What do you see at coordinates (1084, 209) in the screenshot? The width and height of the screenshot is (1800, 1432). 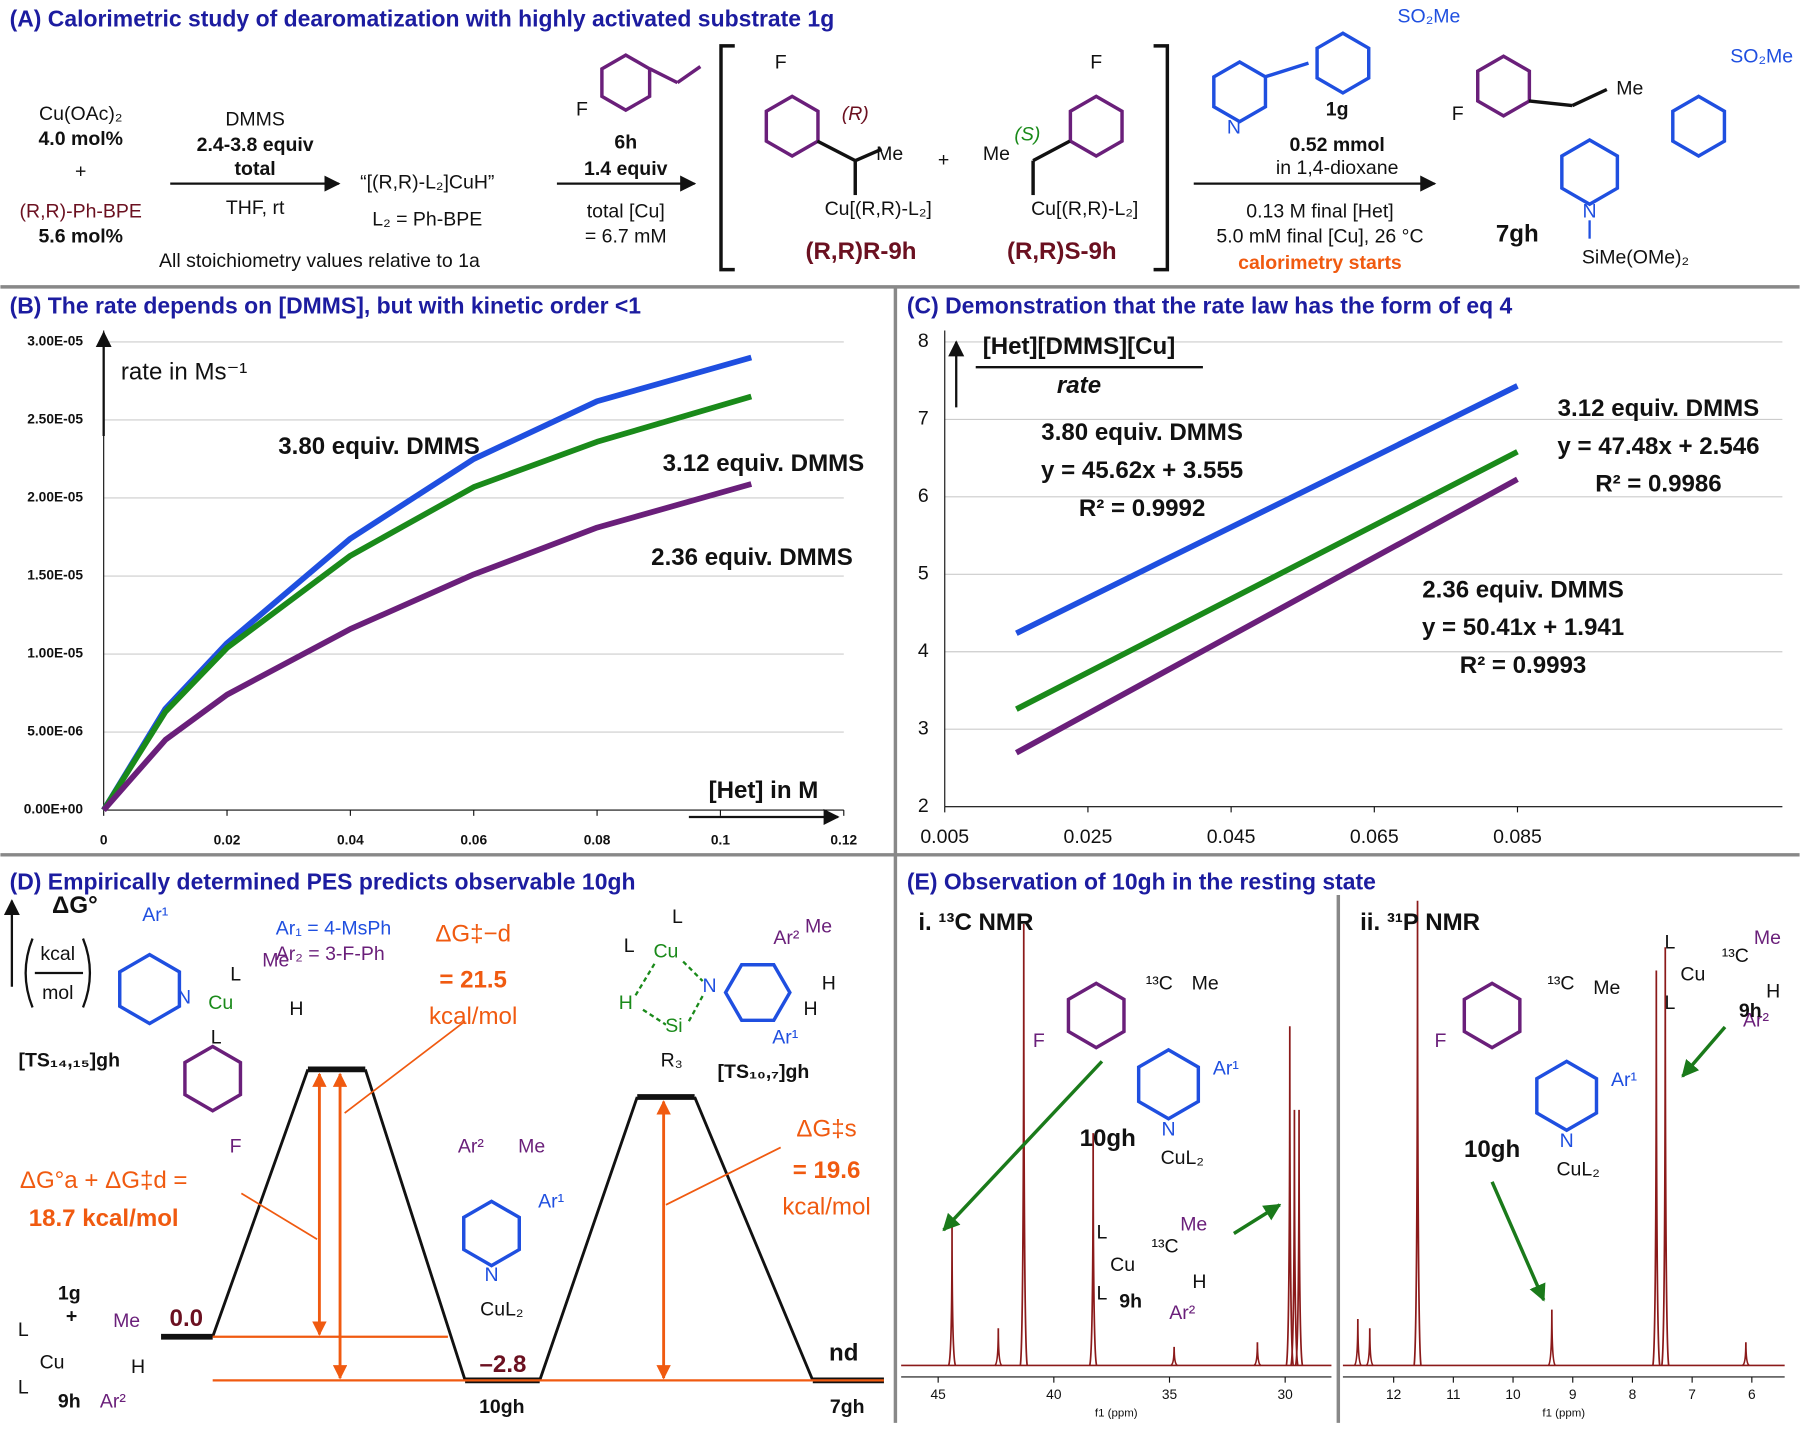 I see `label: Cu[(R,R)-L₂]` at bounding box center [1084, 209].